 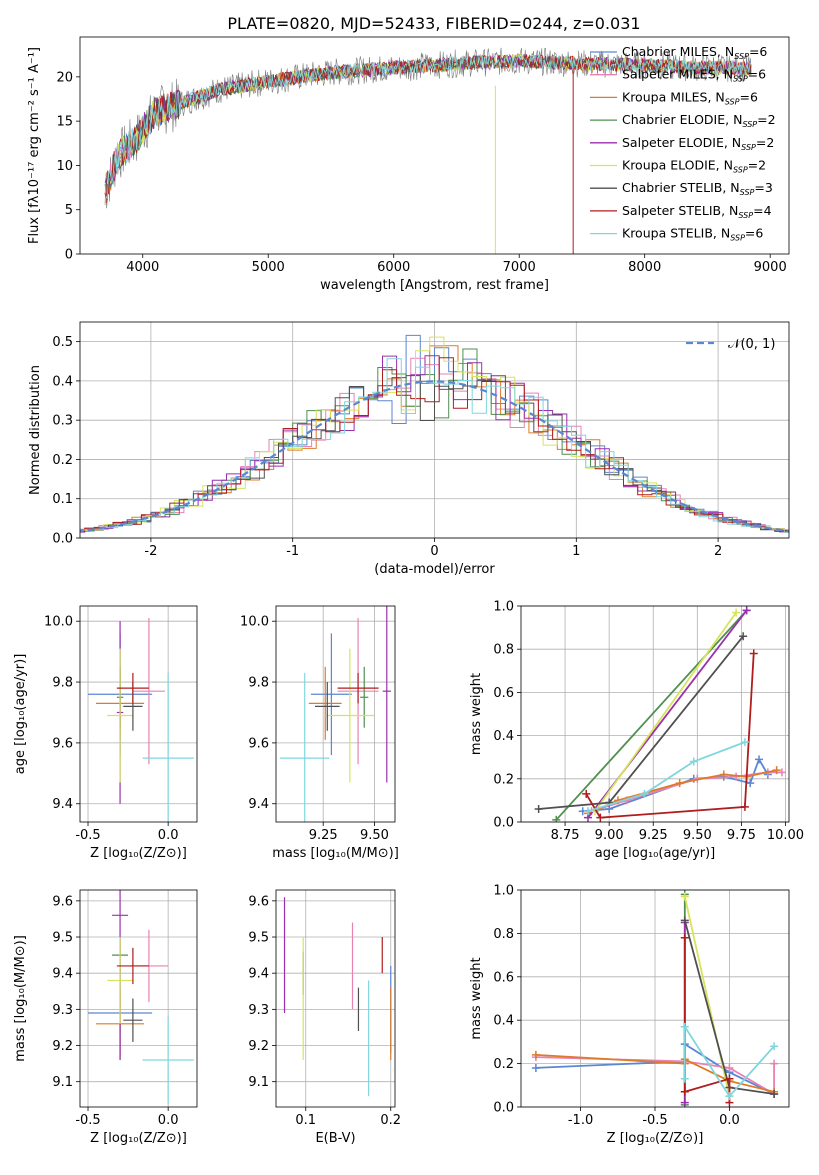 I want to click on x-tick-label: 6000, so click(x=393, y=267).